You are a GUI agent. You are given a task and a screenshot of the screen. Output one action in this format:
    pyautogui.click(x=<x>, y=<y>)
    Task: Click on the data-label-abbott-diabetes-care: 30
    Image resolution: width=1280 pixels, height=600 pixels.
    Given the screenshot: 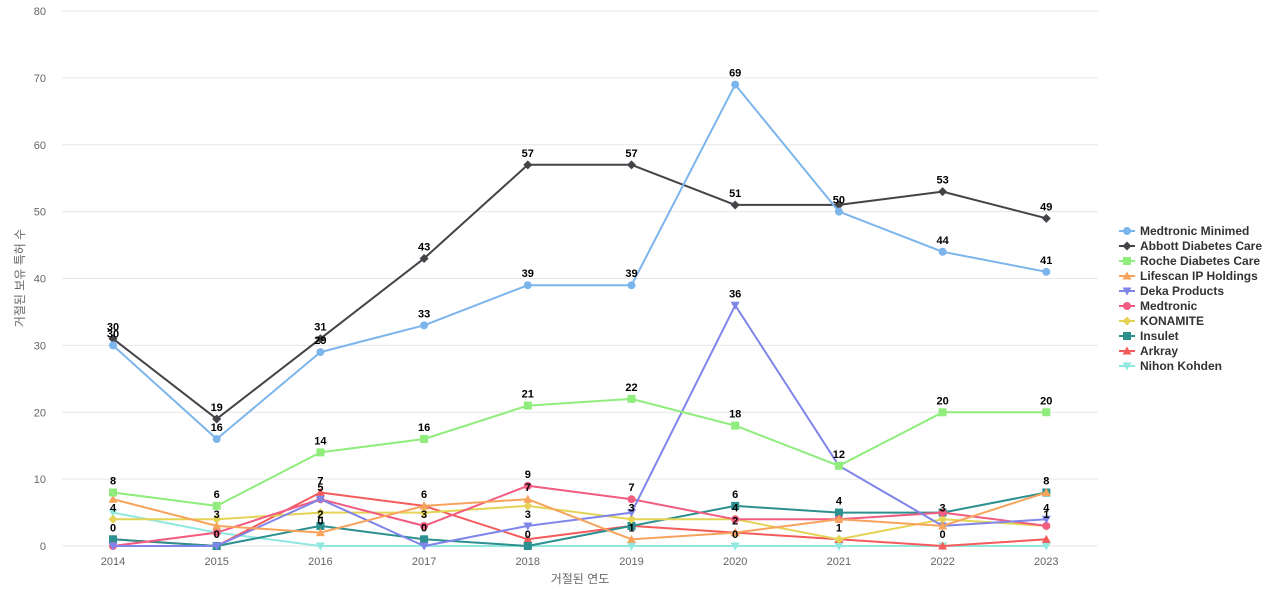 What is the action you would take?
    pyautogui.click(x=113, y=328)
    